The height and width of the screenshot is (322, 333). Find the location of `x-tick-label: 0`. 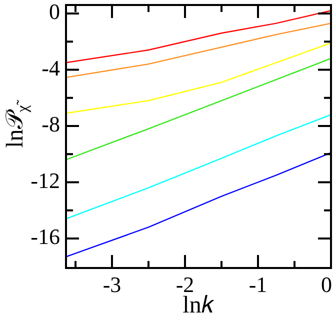

x-tick-label: 0 is located at coordinates (326, 284).